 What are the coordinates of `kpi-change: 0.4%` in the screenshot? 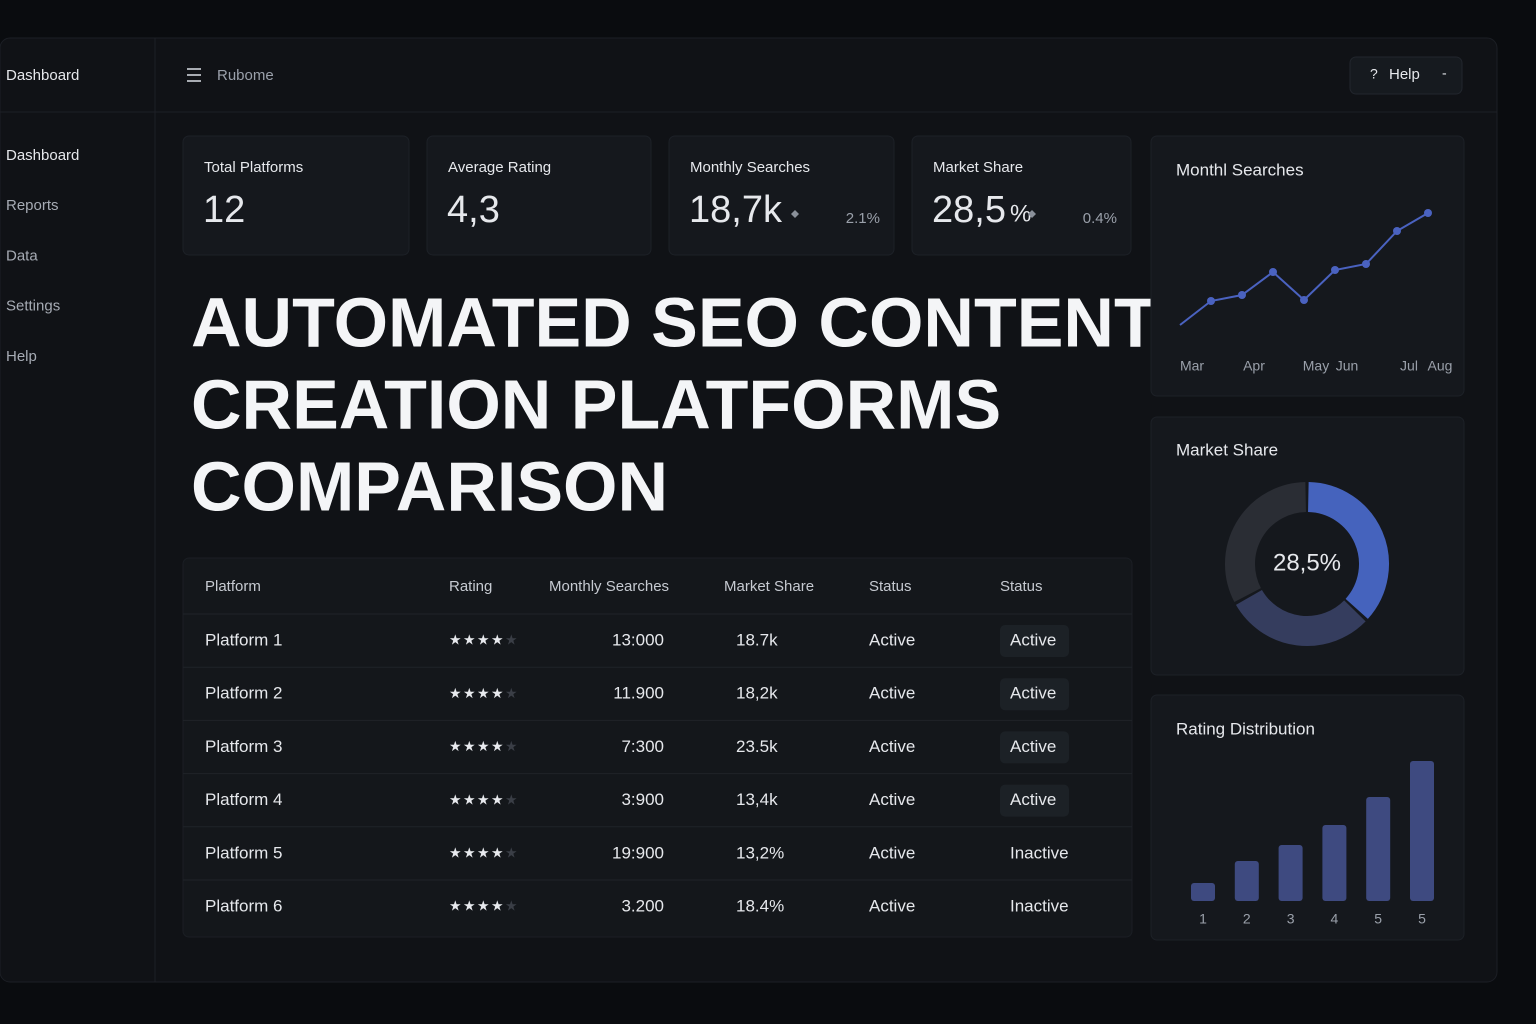 It's located at (1100, 218).